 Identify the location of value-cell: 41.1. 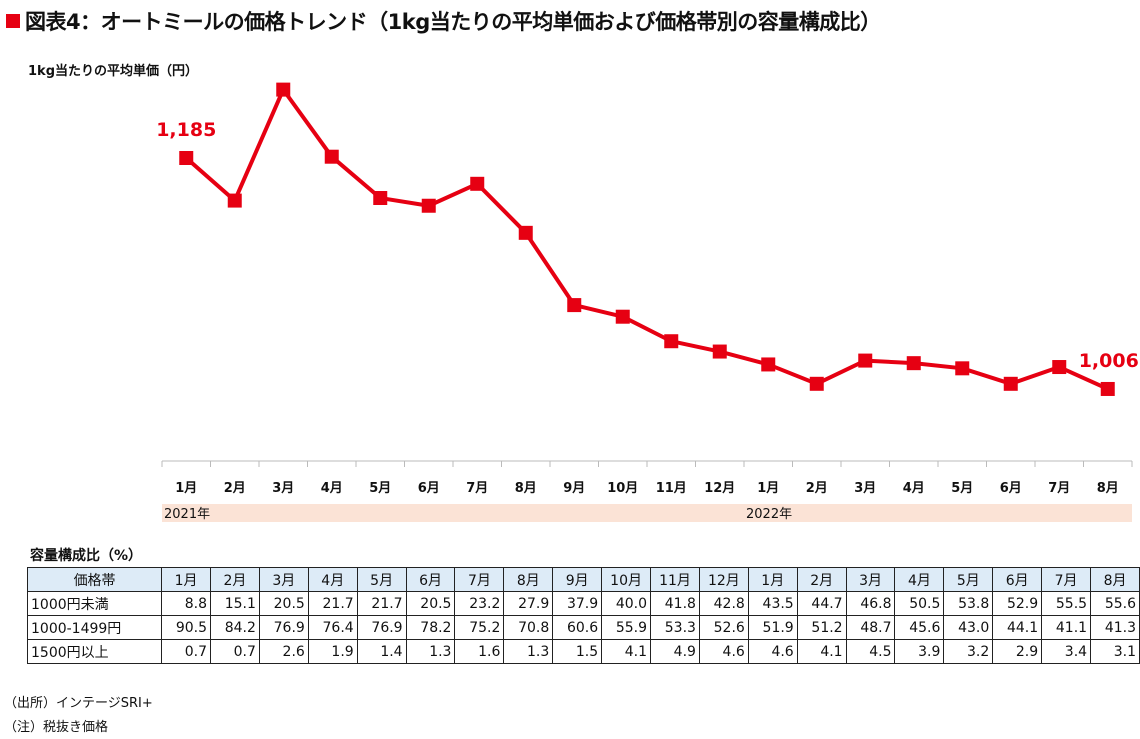
(1066, 627).